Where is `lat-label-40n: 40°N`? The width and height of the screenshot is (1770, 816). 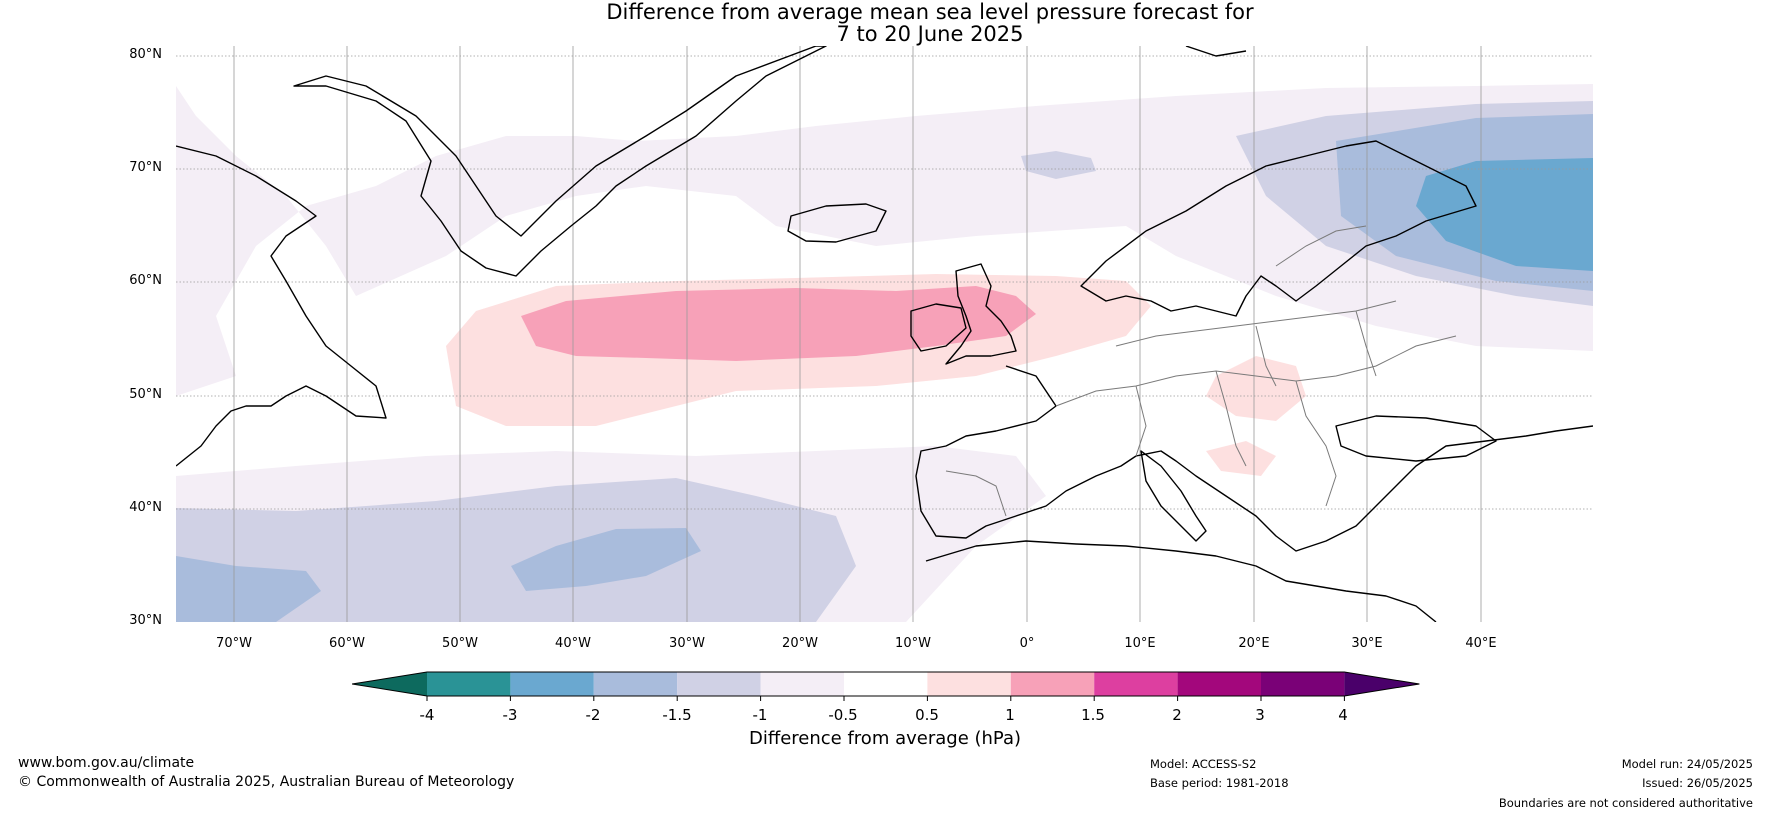 lat-label-40n: 40°N is located at coordinates (145, 507).